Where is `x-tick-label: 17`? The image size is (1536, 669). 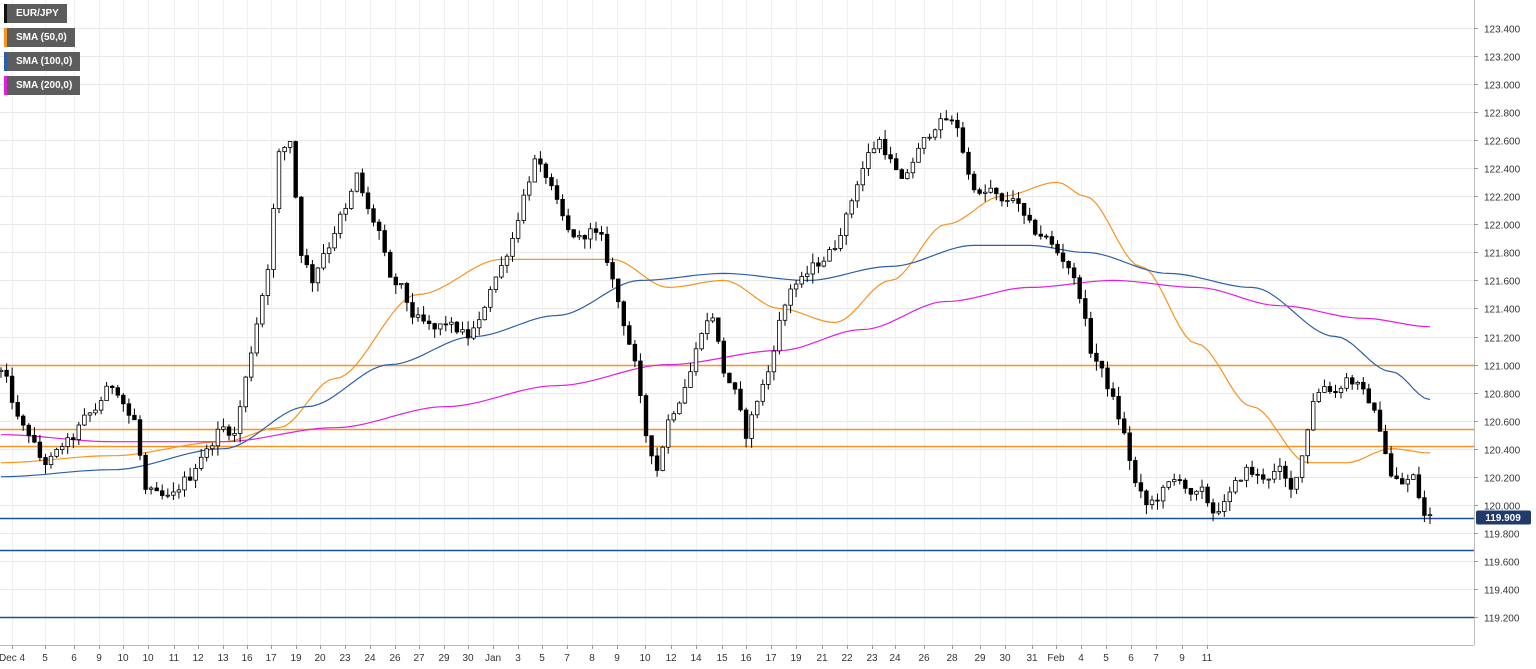 x-tick-label: 17 is located at coordinates (271, 658).